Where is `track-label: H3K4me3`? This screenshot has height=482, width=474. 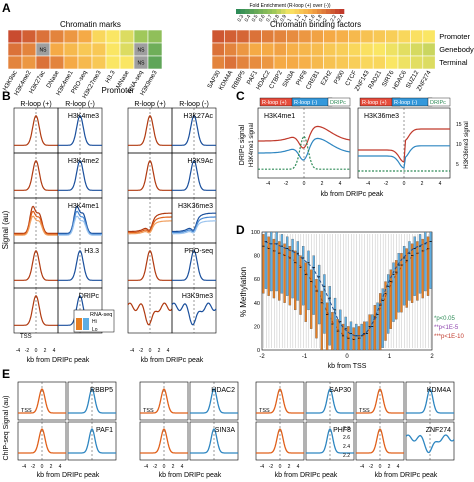 track-label: H3K4me3 is located at coordinates (83, 116).